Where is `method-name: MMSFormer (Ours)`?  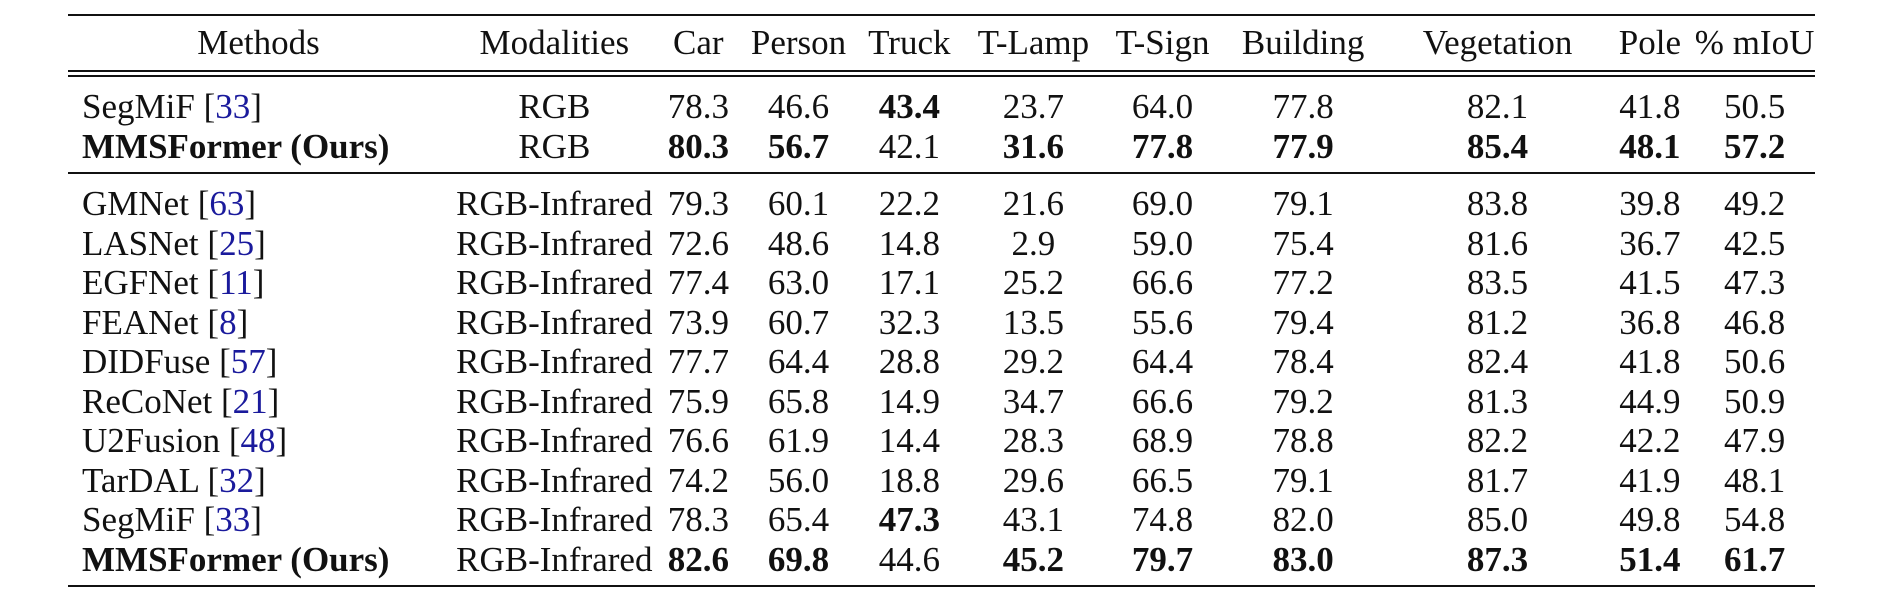
method-name: MMSFormer (Ours) is located at coordinates (236, 559).